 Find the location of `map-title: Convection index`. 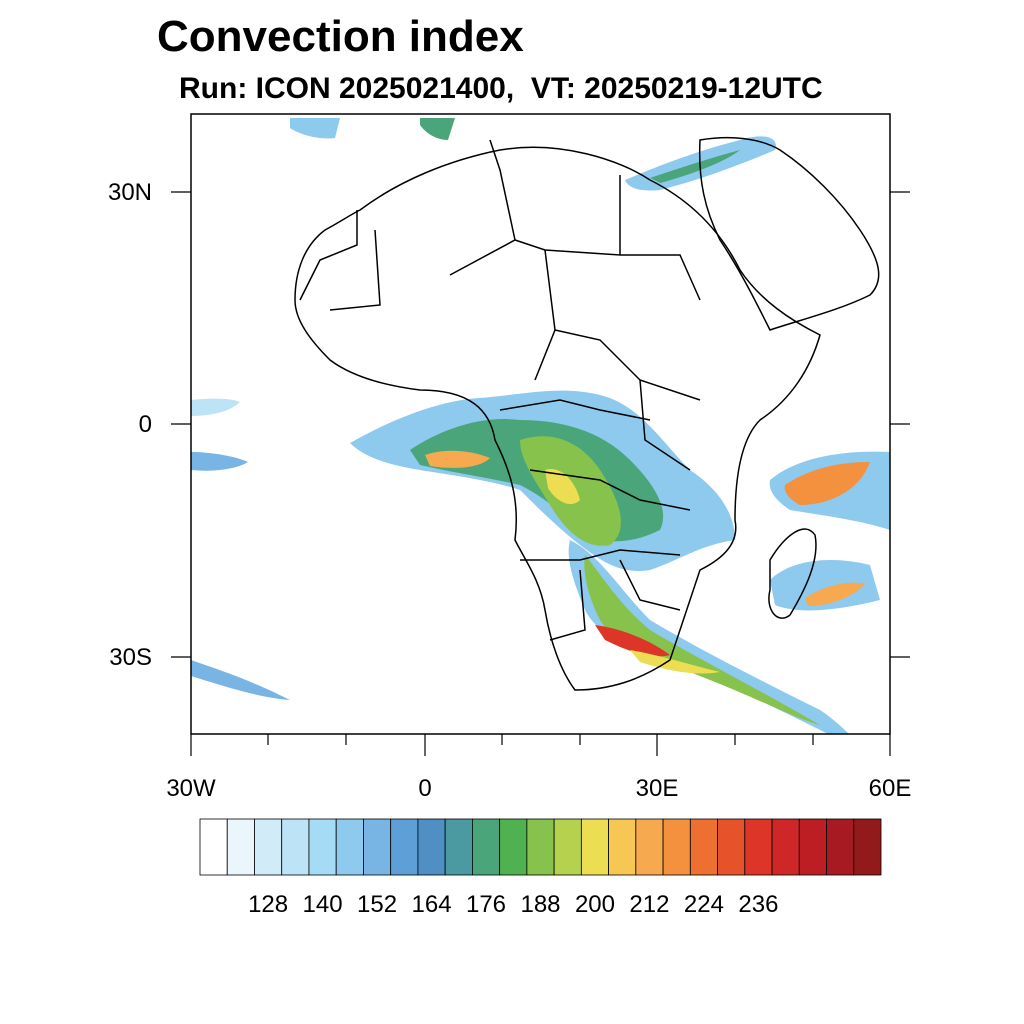

map-title: Convection index is located at coordinates (340, 36).